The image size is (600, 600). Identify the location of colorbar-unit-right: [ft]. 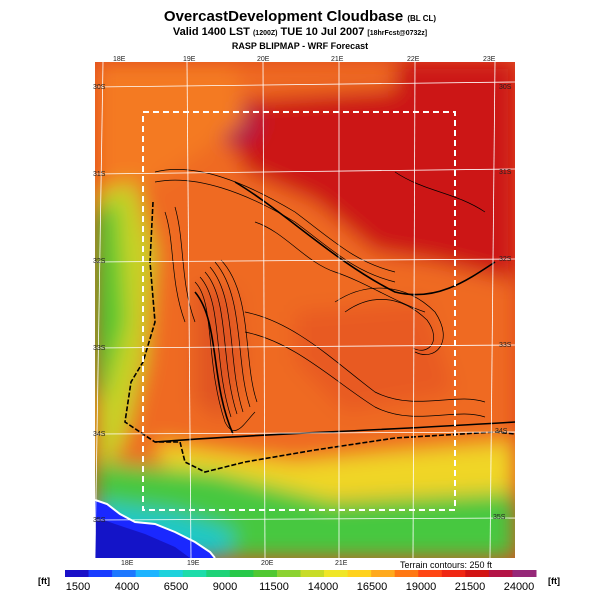
(554, 581).